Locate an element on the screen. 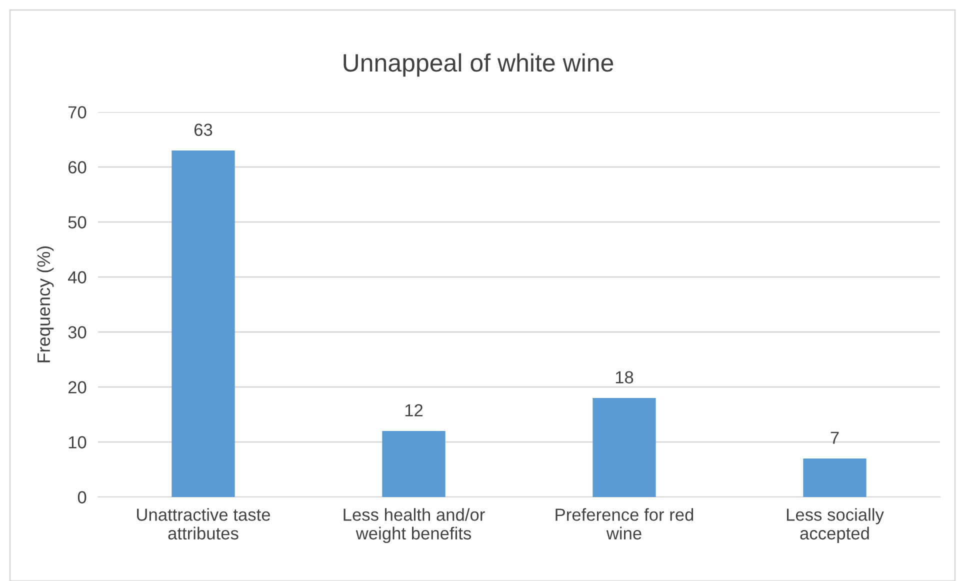  data-label: 12 is located at coordinates (414, 410).